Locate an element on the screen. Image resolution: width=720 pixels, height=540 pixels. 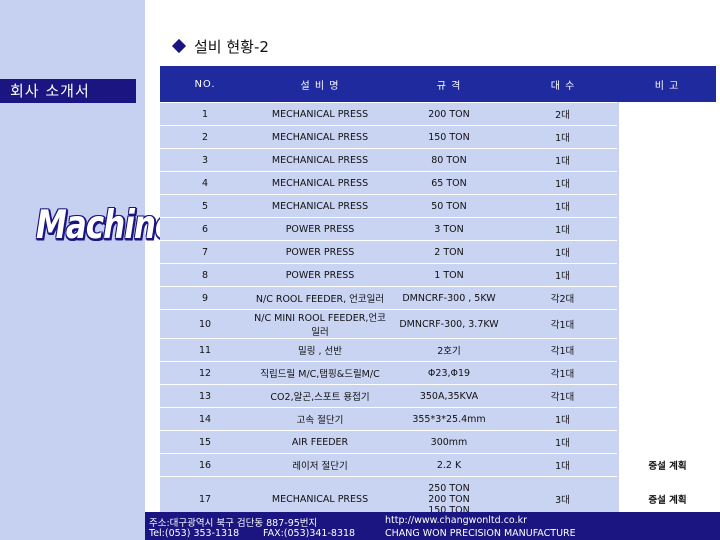
row-no: 12 is located at coordinates (205, 373).